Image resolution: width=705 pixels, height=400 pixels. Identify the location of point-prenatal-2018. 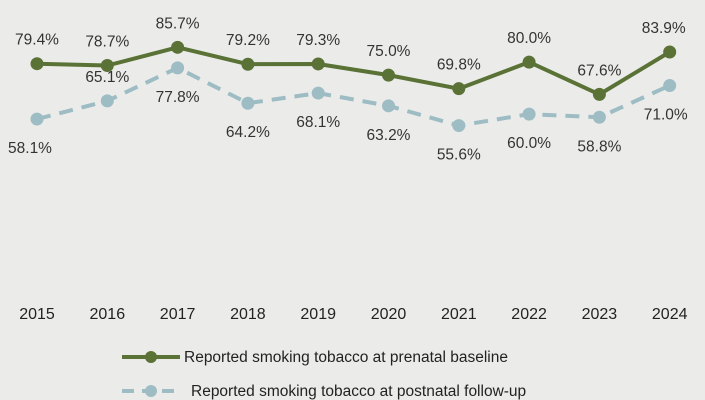
(248, 64).